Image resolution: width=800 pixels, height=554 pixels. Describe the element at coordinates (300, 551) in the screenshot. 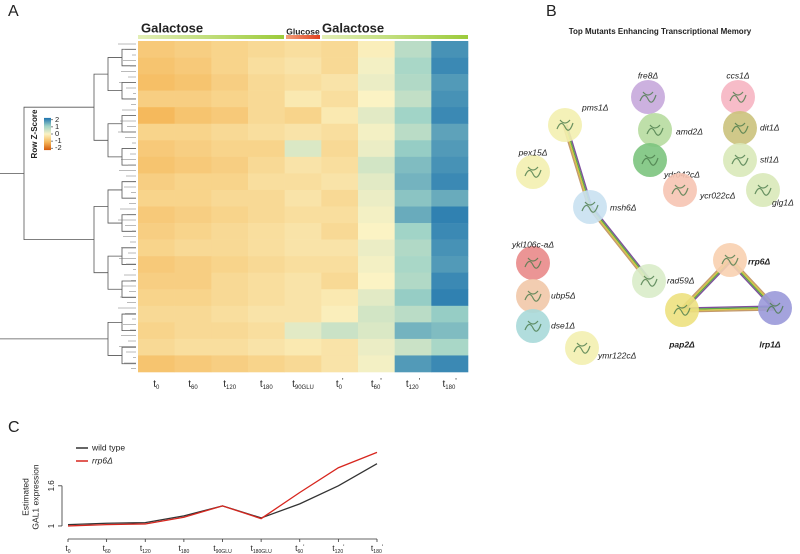

I see `label-sub: 60` at that location.